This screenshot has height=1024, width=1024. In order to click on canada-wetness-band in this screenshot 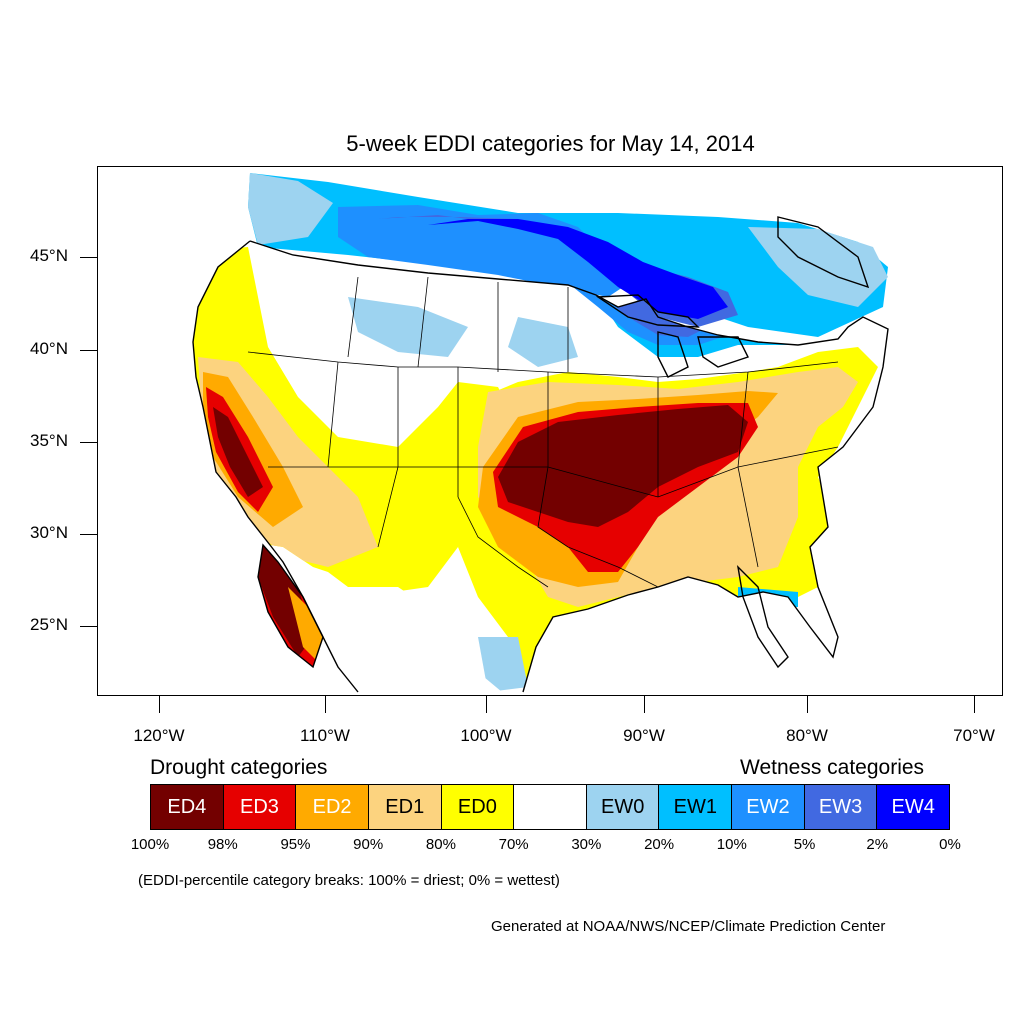, I will do `click(568, 255)`.